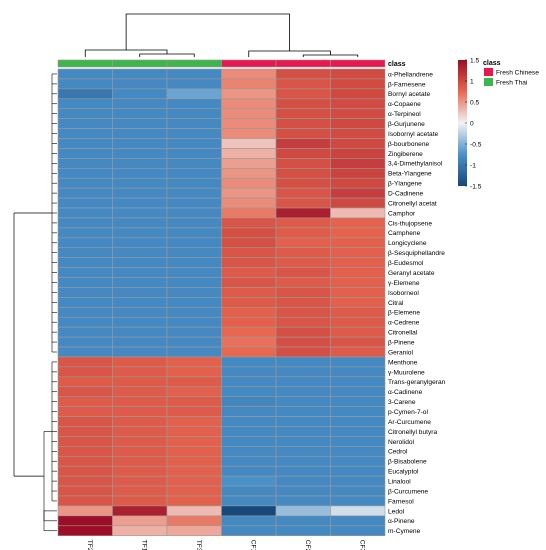 This screenshot has height=550, width=546. I want to click on column-label: CF2, so click(307, 545).